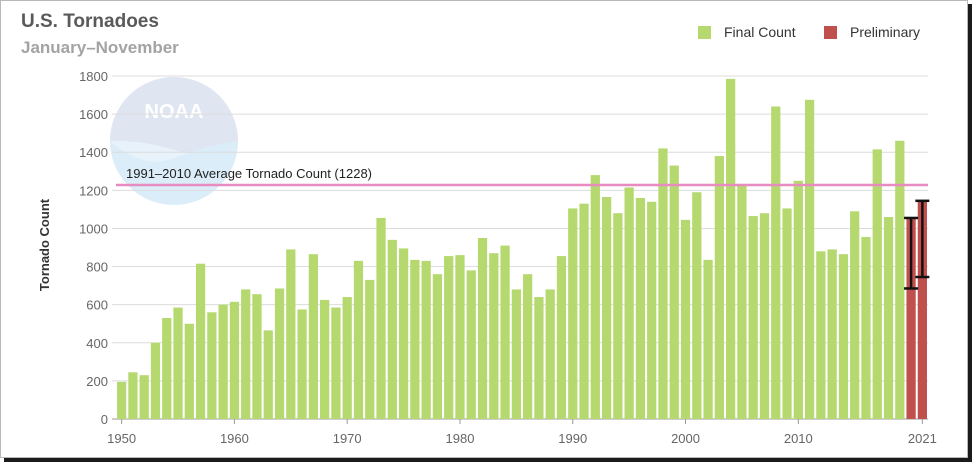 The width and height of the screenshot is (976, 466). What do you see at coordinates (403, 333) in the screenshot?
I see `bar-1975` at bounding box center [403, 333].